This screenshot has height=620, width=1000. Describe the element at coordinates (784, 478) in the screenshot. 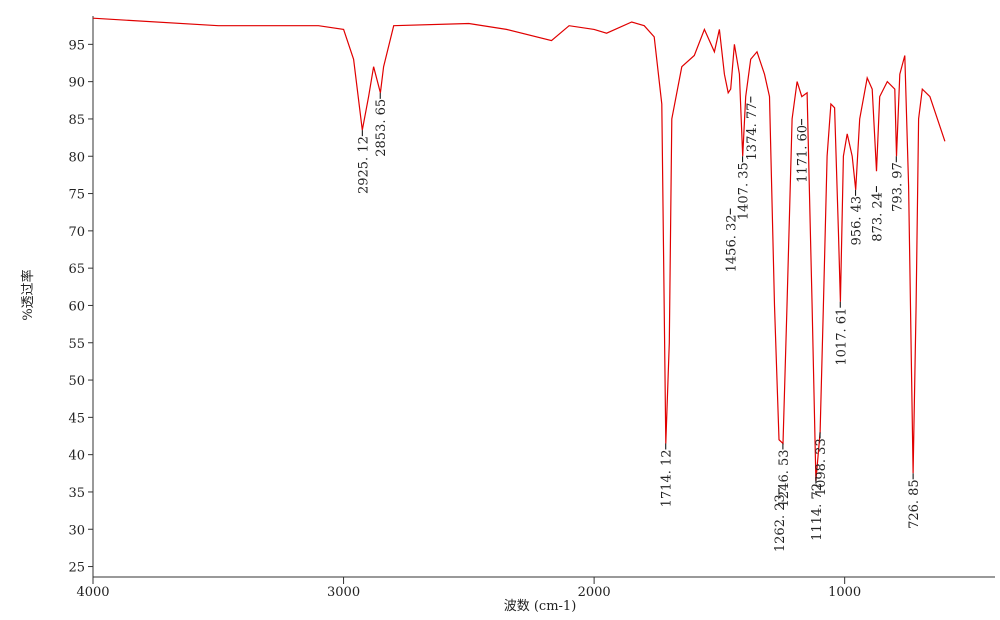

I see `peak-label: 1246. 53` at that location.